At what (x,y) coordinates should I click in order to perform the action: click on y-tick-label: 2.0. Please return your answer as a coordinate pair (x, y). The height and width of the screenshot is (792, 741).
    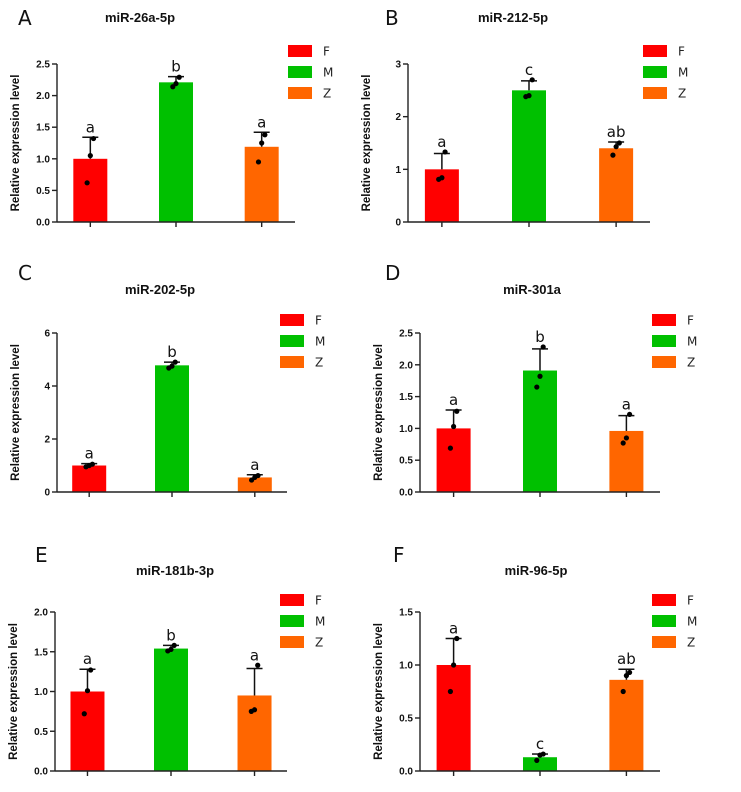
    Looking at the image, I should click on (406, 365).